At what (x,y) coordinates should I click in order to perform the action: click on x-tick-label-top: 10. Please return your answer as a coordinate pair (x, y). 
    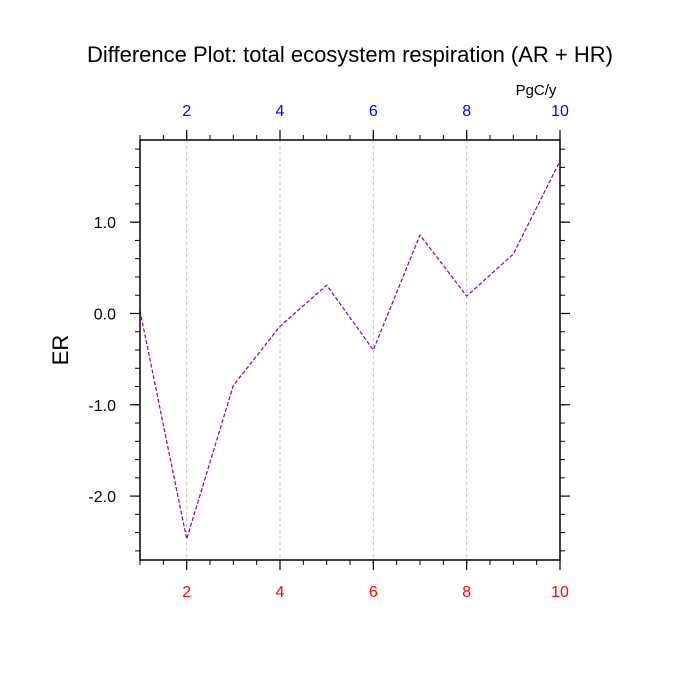
    Looking at the image, I should click on (560, 111).